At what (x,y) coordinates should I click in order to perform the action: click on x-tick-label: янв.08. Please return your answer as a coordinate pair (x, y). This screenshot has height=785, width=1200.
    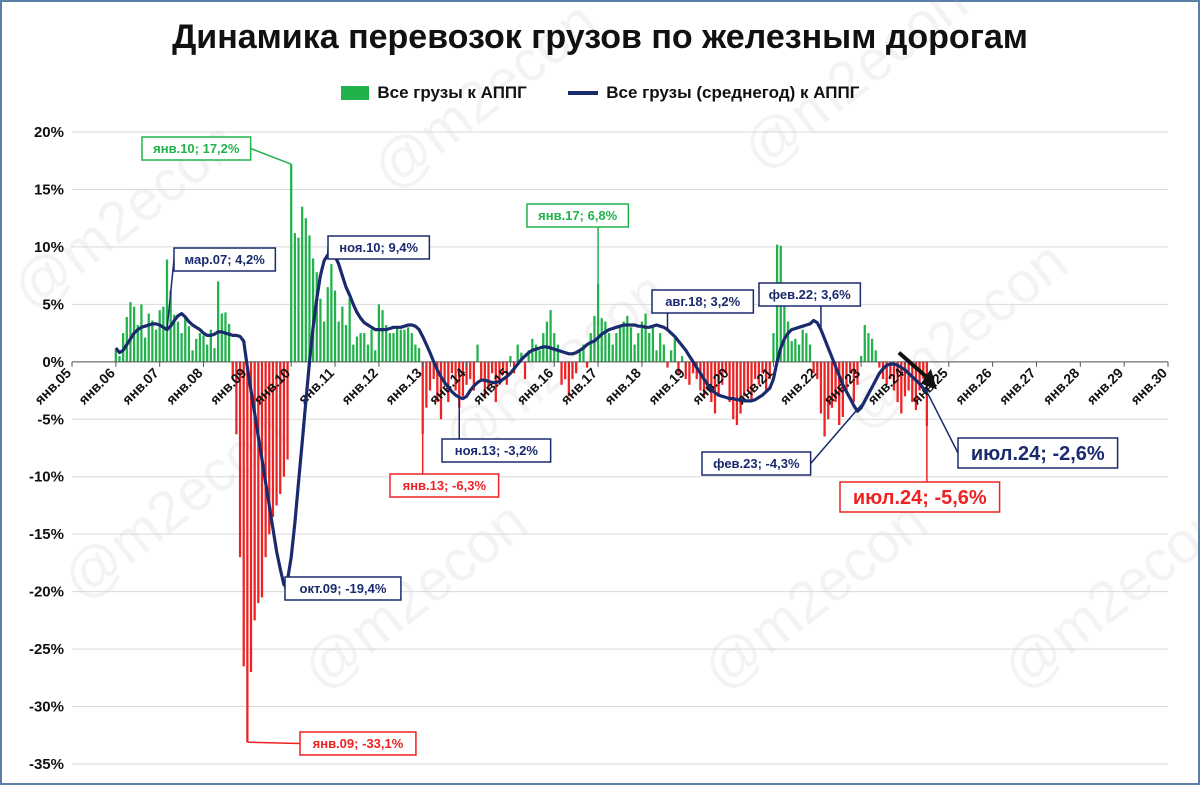
    Looking at the image, I should click on (184, 385).